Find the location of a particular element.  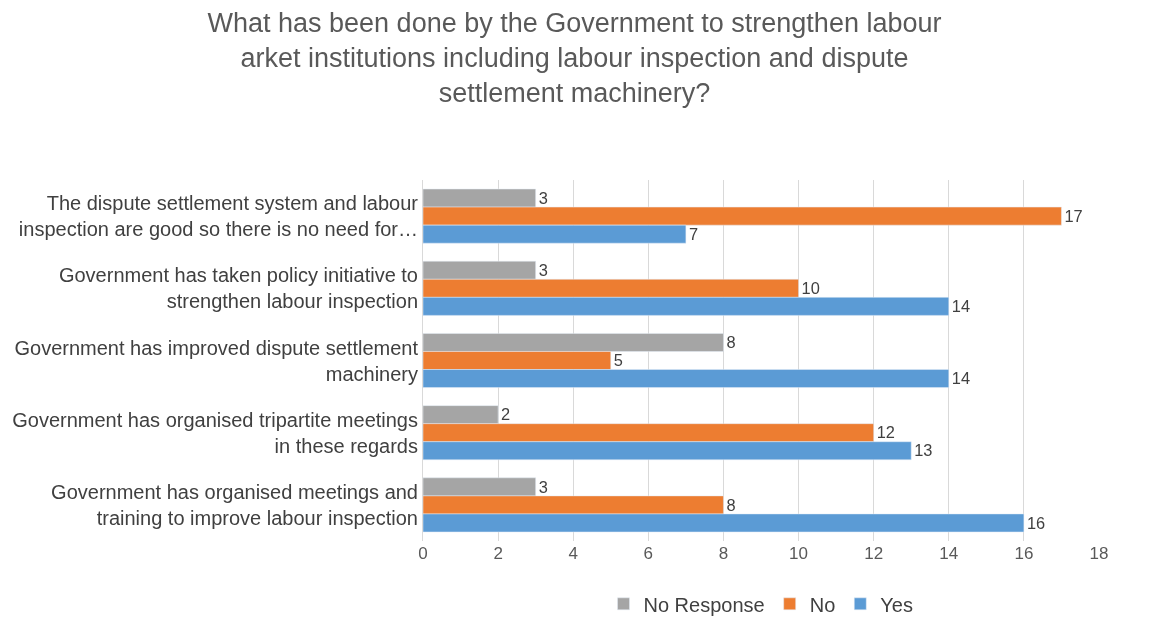

x-tick-label: 10 is located at coordinates (799, 553).